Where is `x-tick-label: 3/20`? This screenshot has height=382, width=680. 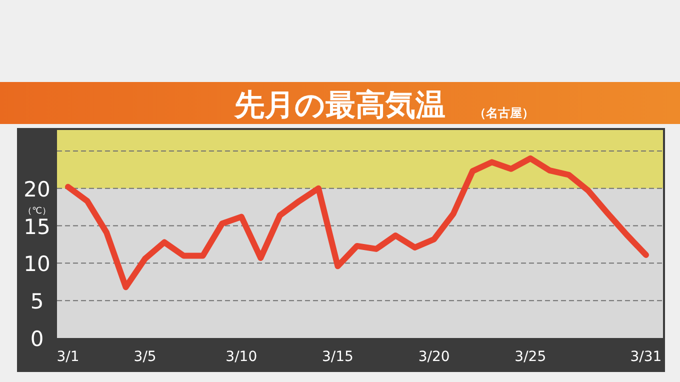
x-tick-label: 3/20 is located at coordinates (434, 357).